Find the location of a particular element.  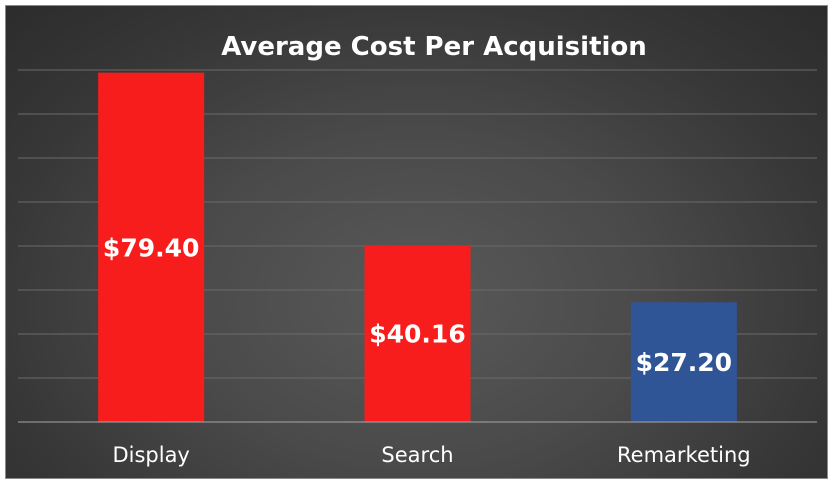

value-label-search: $40.16 is located at coordinates (417, 334).